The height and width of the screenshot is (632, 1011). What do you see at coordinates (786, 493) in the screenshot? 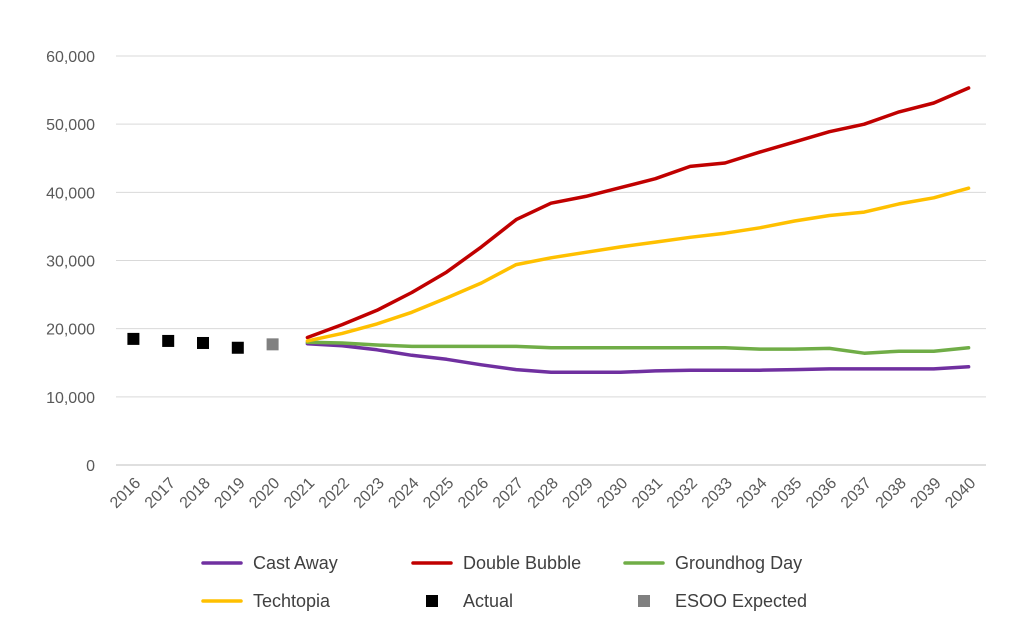
I see `x-tick-label: 2035` at bounding box center [786, 493].